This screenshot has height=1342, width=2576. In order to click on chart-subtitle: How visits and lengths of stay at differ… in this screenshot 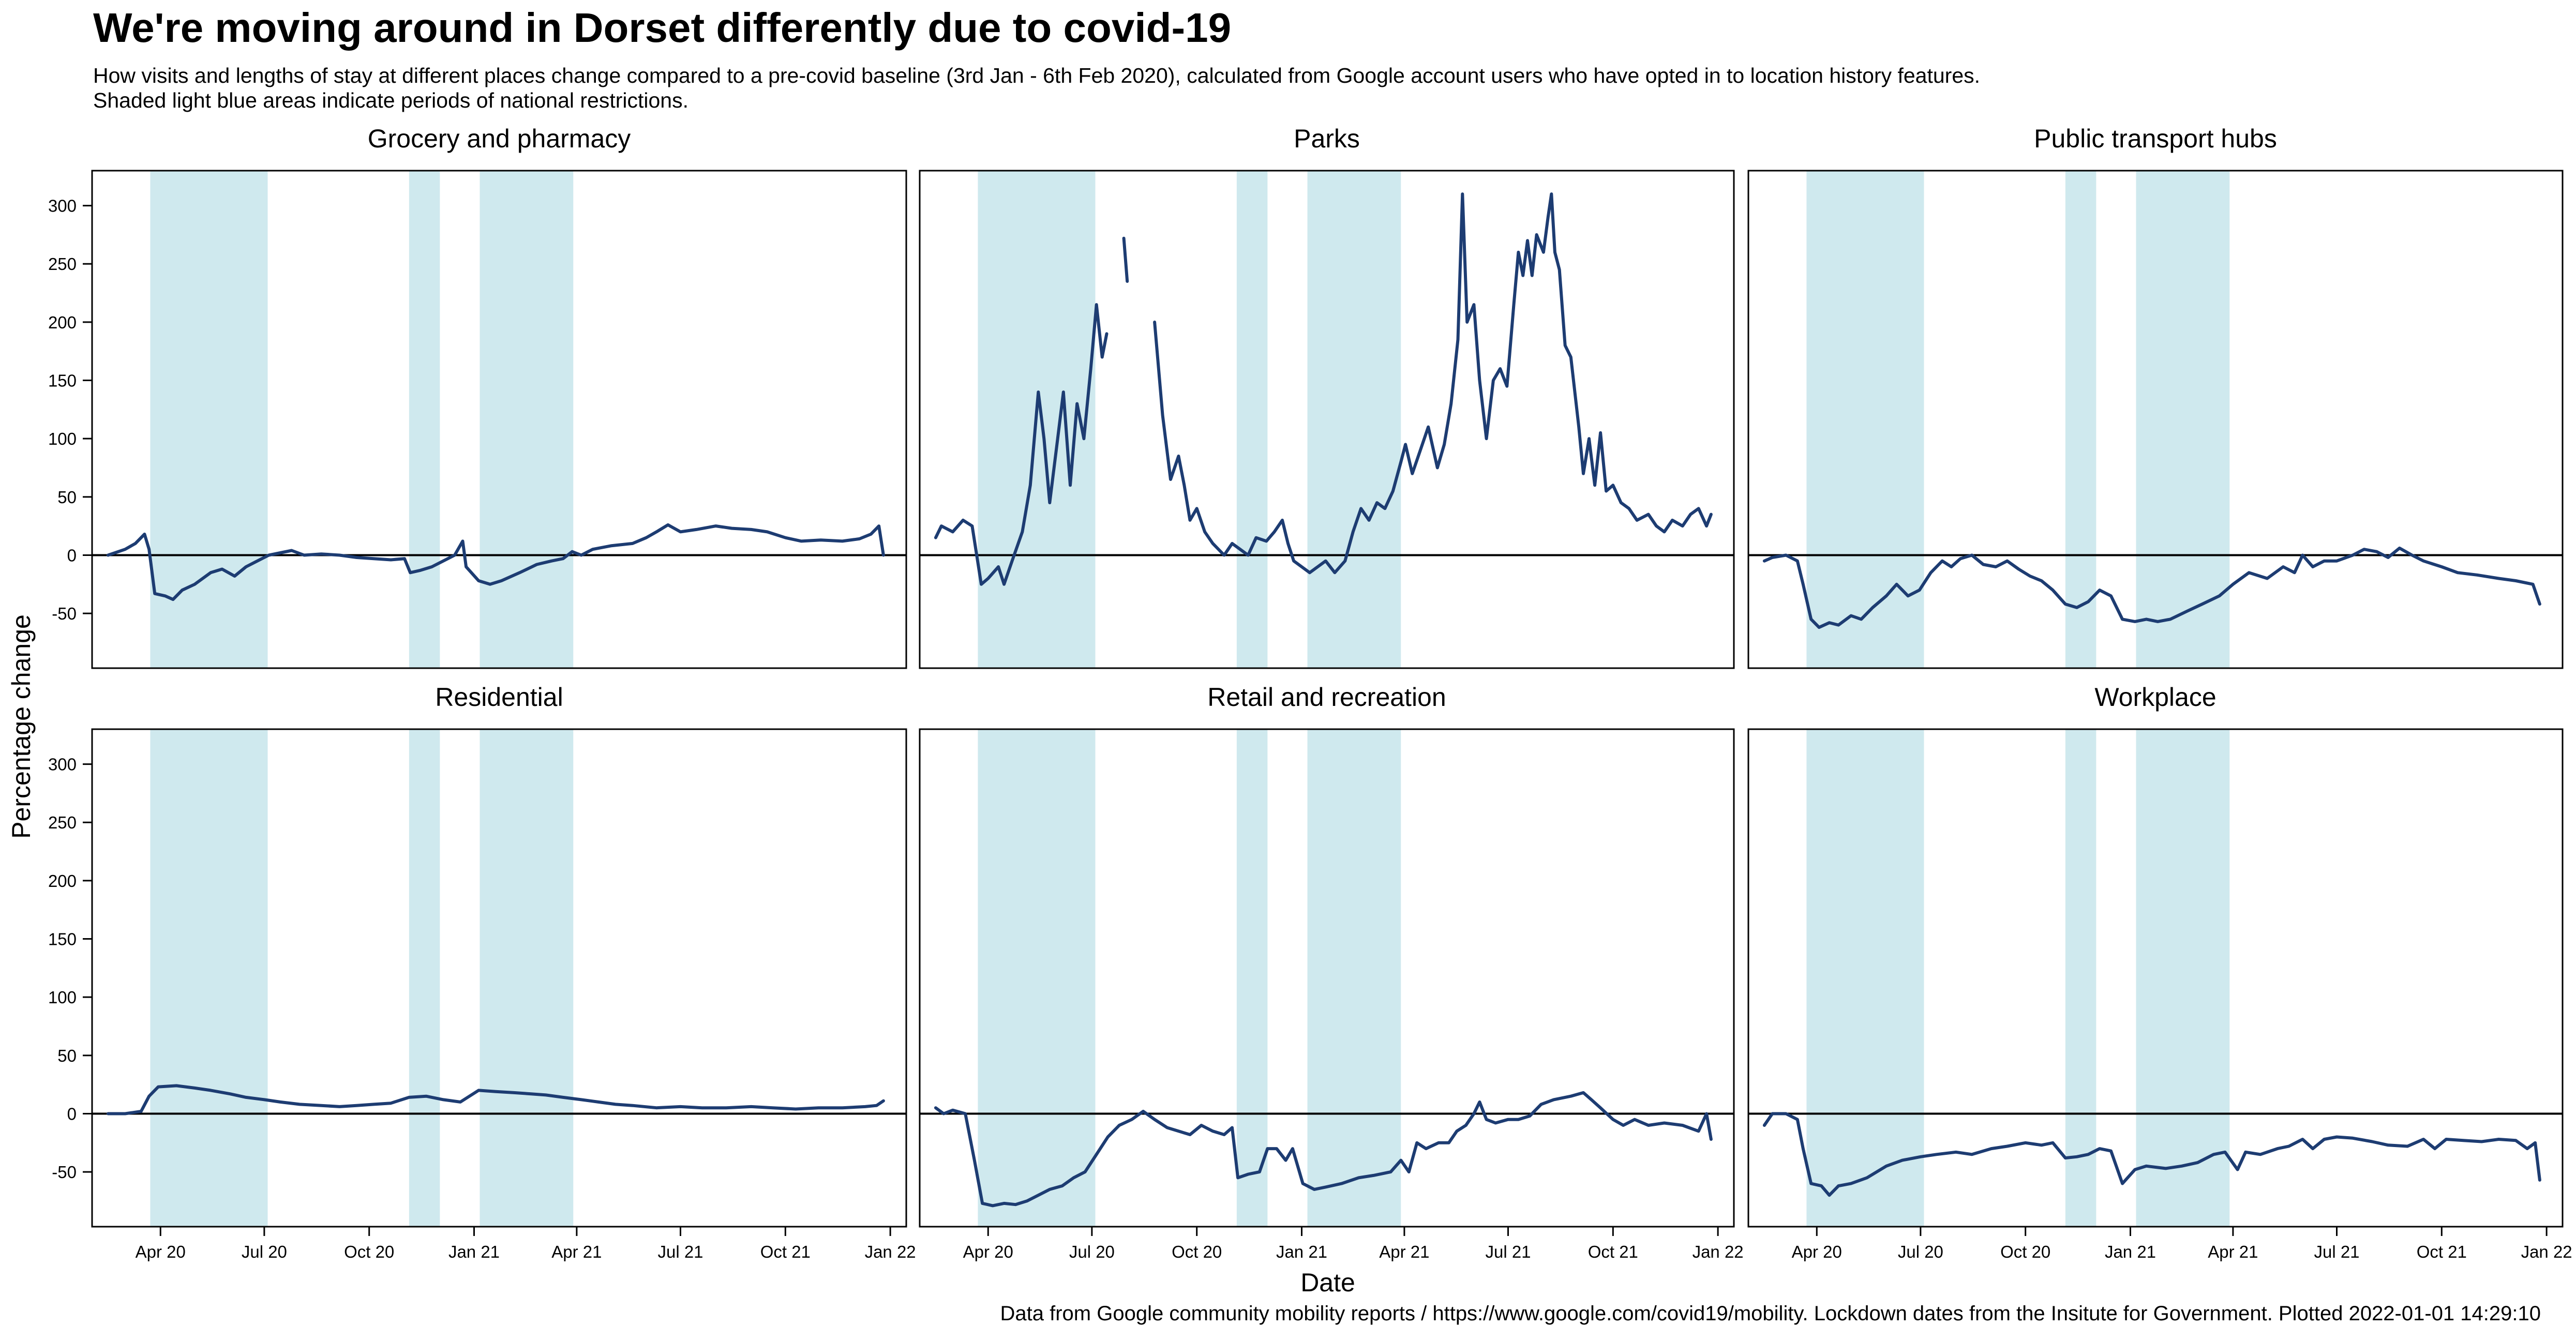, I will do `click(1308, 88)`.